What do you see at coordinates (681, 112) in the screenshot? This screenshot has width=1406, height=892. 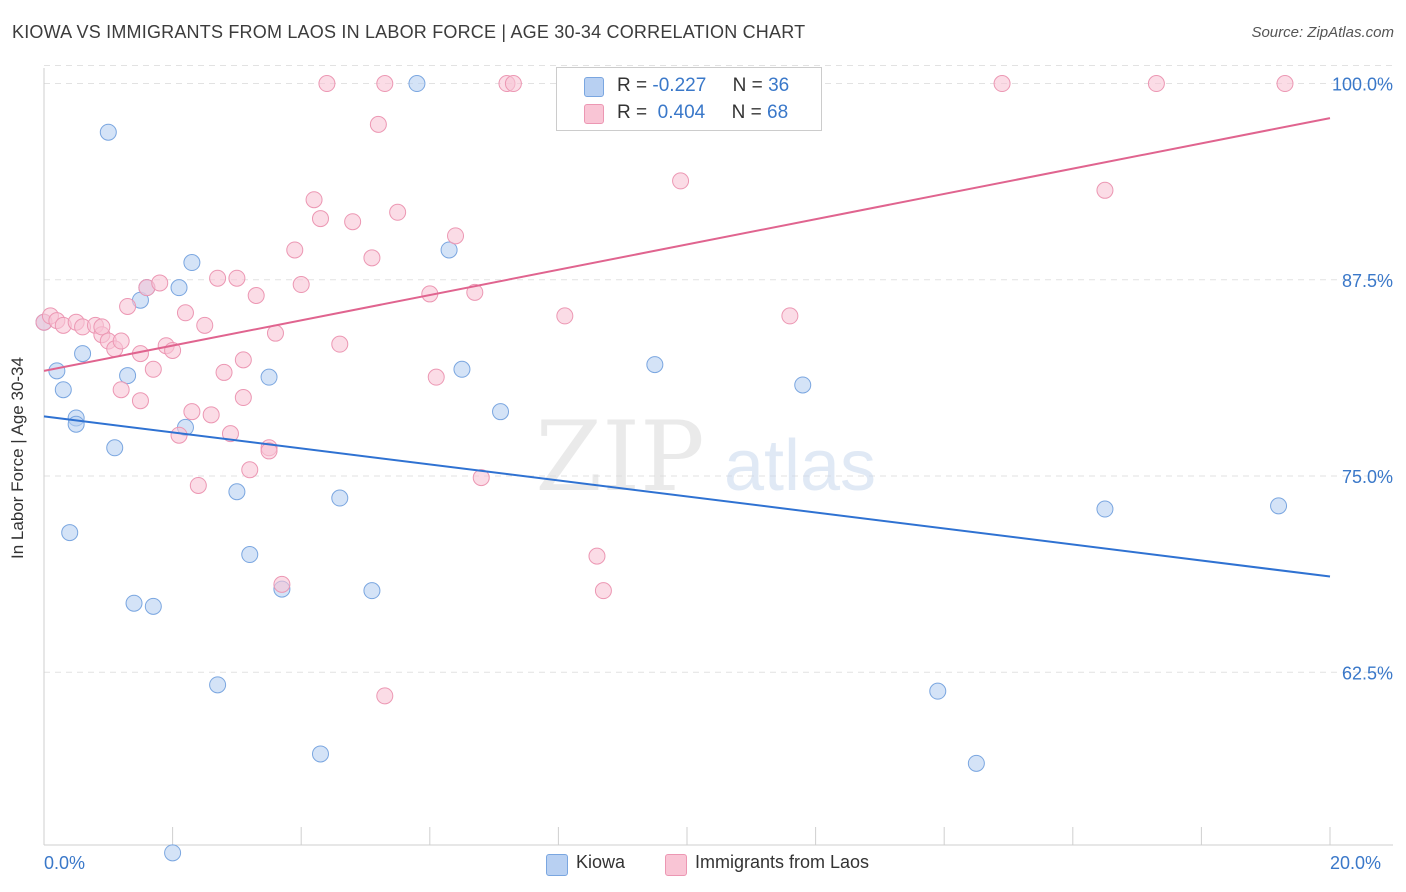 I see `laos-r-value: 0.404` at bounding box center [681, 112].